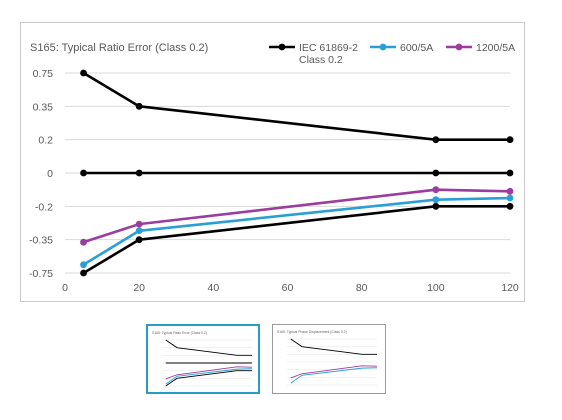  What do you see at coordinates (510, 288) in the screenshot?
I see `x-tick-label: 120` at bounding box center [510, 288].